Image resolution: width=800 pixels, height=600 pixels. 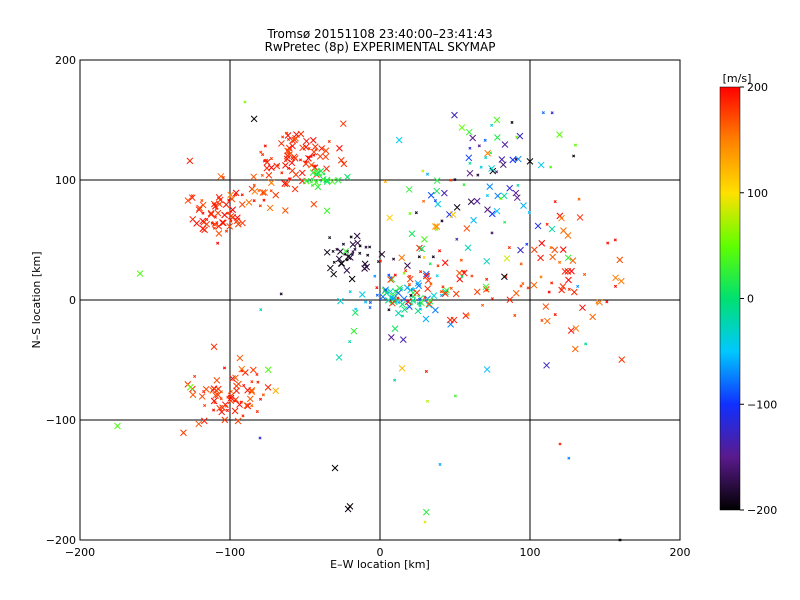 I want to click on x-tick-label: 200, so click(x=680, y=552).